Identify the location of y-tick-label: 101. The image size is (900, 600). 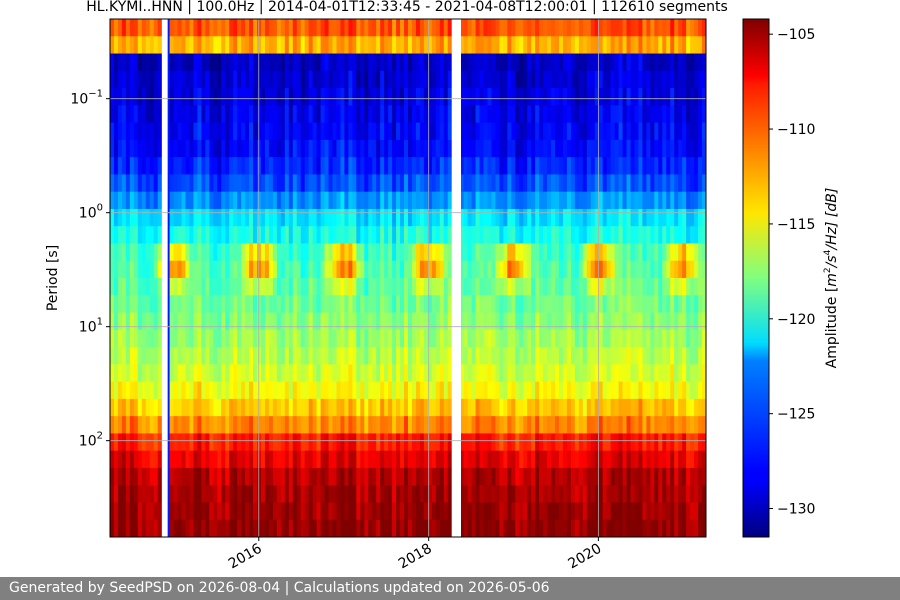
(91, 326).